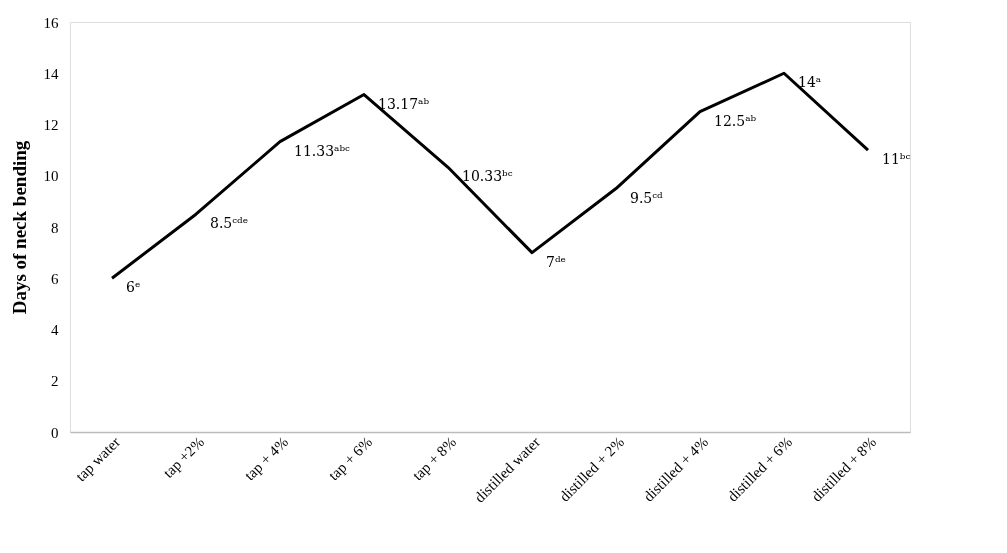  What do you see at coordinates (51, 125) in the screenshot?
I see `y-tick-label: 12` at bounding box center [51, 125].